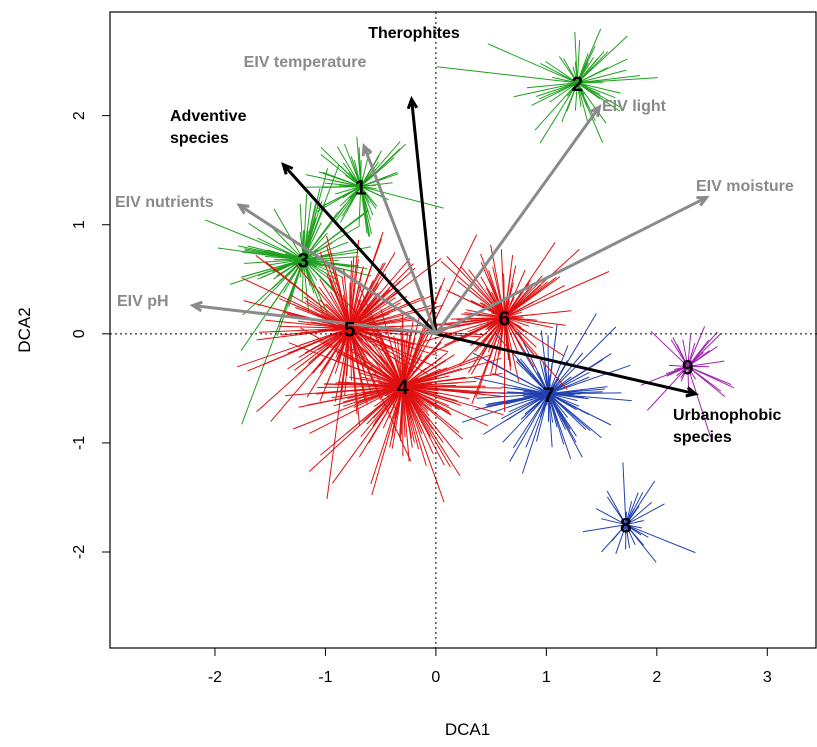 Image resolution: width=817 pixels, height=747 pixels. I want to click on vector-label-2: Urbanophobic species, so click(727, 426).